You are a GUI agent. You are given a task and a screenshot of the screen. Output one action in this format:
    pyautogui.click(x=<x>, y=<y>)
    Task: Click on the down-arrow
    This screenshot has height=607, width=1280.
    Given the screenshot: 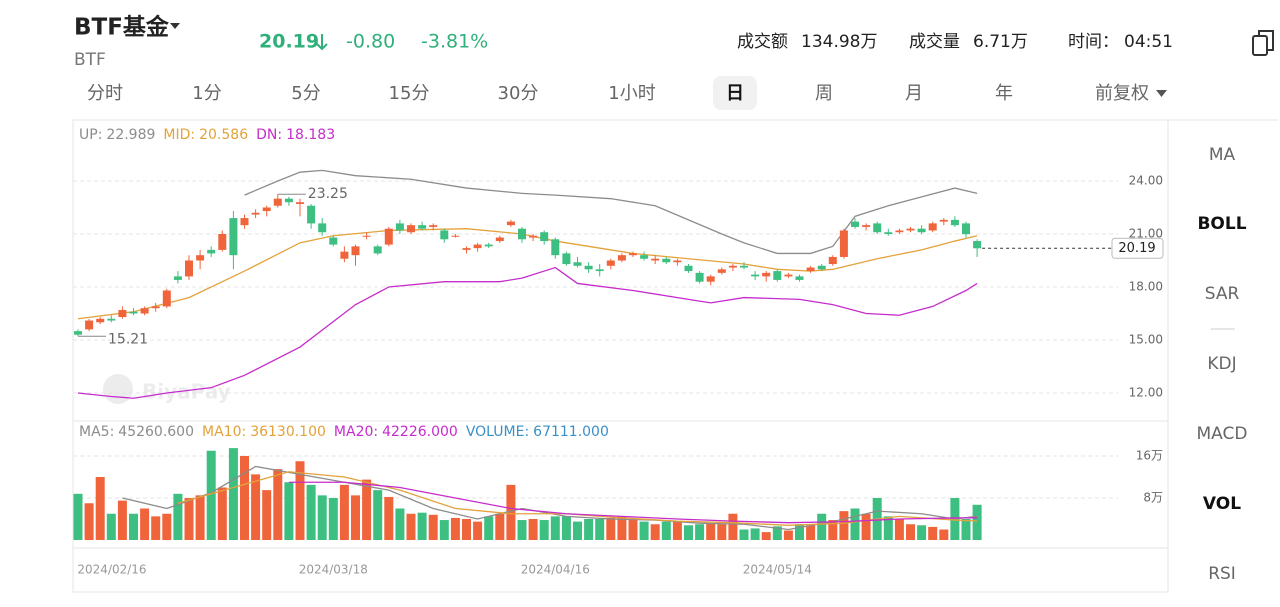 What is the action you would take?
    pyautogui.click(x=322, y=42)
    